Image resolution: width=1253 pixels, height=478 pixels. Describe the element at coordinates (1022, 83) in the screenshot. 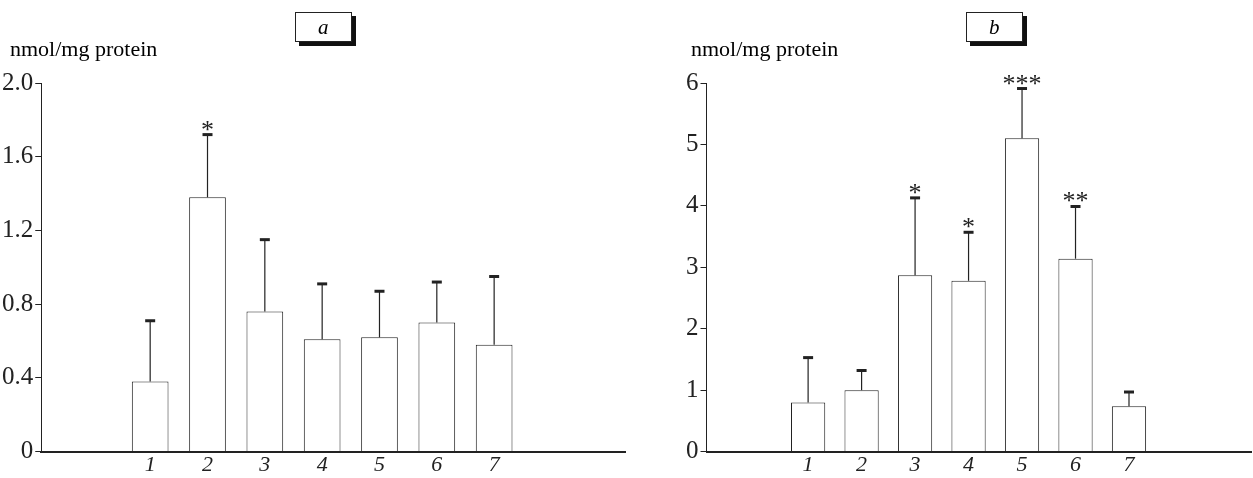

I see `annotation: ***` at that location.